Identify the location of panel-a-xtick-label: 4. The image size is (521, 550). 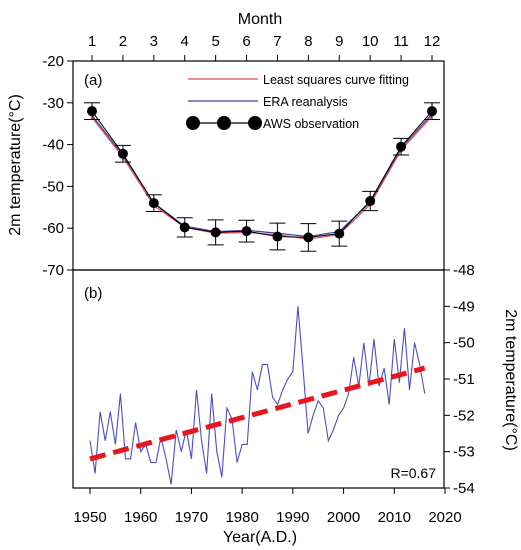
(185, 41).